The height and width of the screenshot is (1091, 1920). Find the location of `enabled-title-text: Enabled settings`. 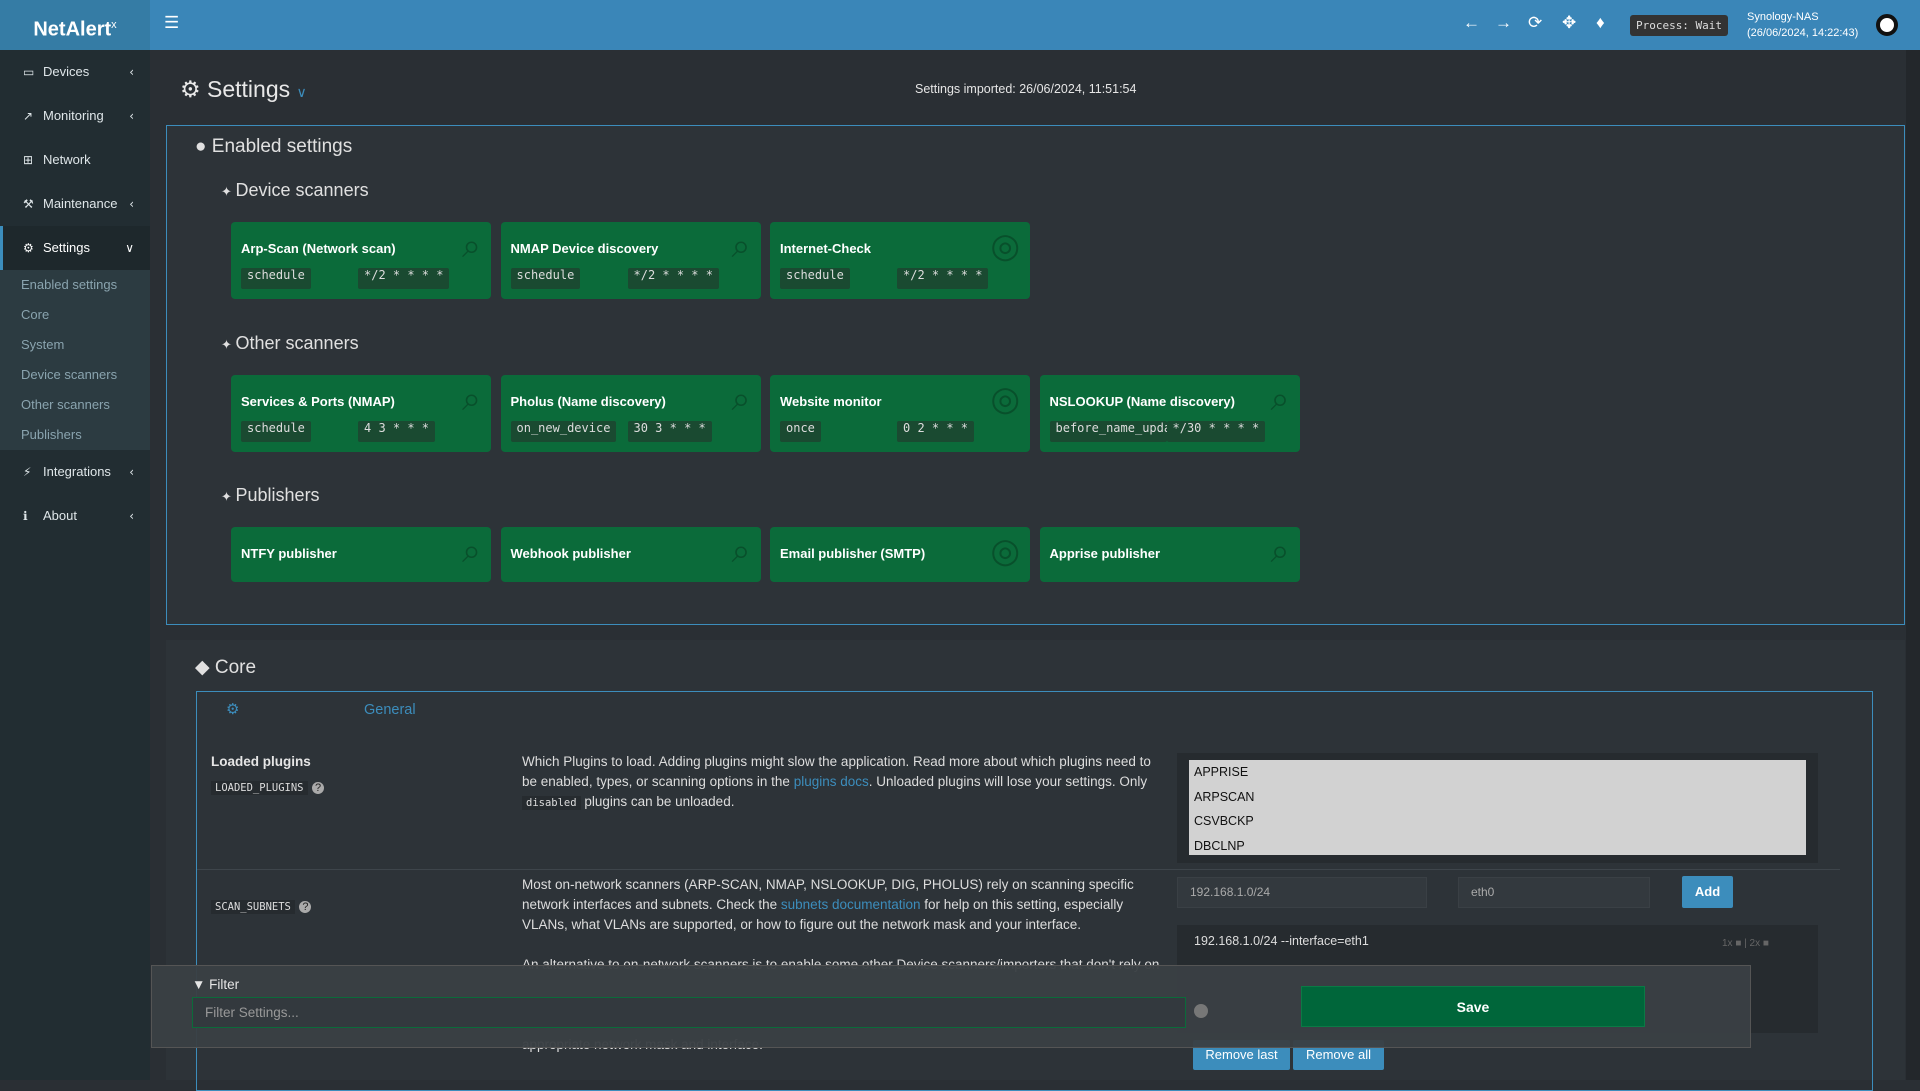

enabled-title-text: Enabled settings is located at coordinates (282, 146).